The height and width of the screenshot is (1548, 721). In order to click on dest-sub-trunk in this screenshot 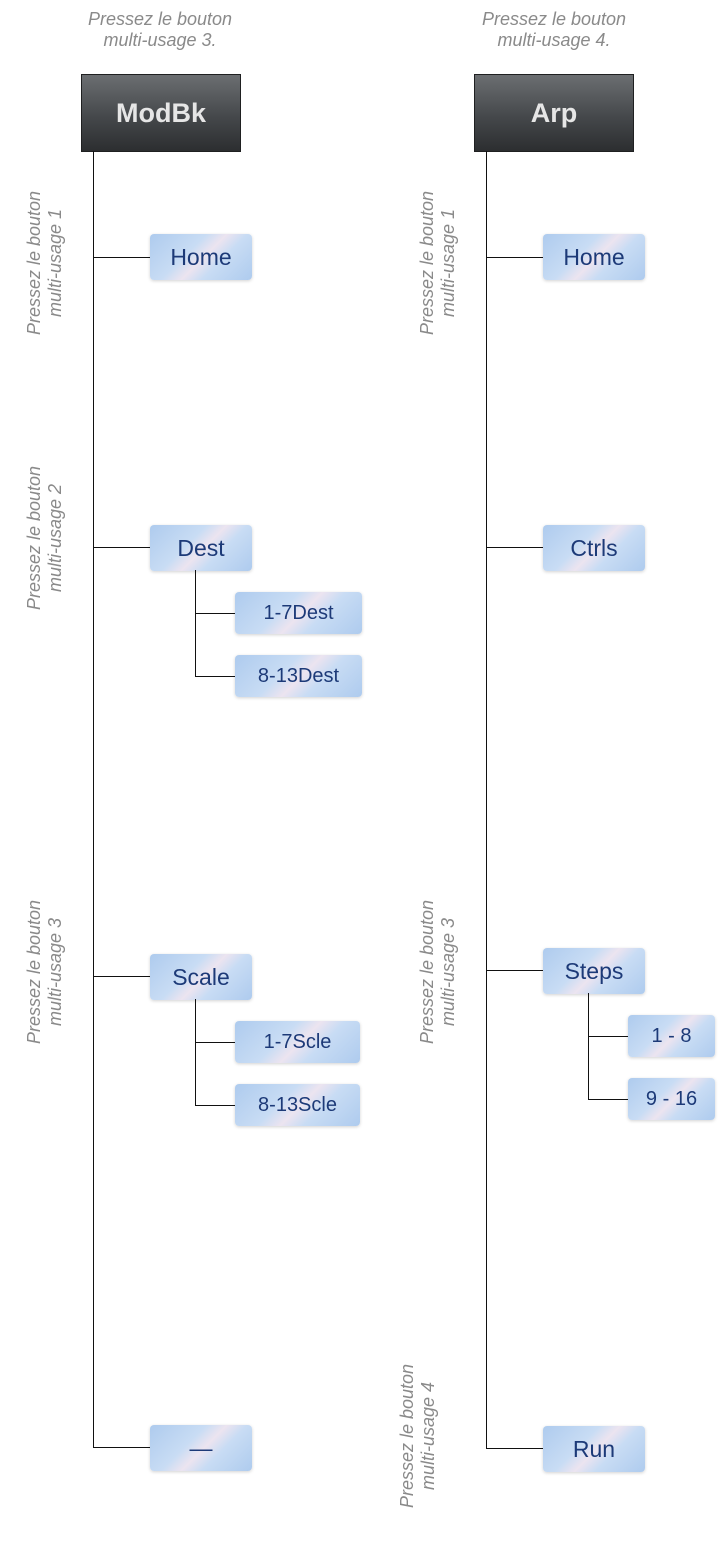, I will do `click(195, 623)`.